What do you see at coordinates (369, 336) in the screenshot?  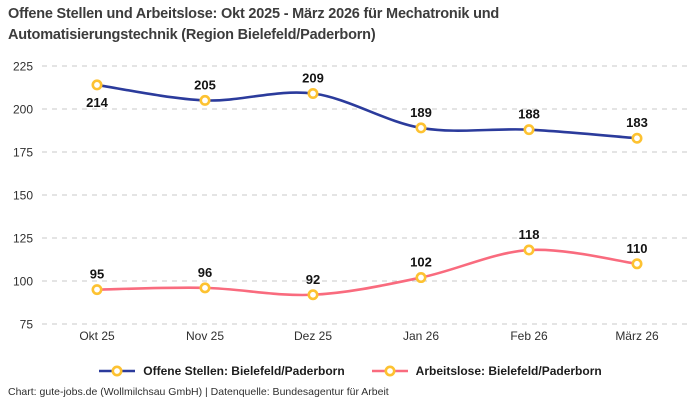 I see `x-axis-tick-labels: Okt 25 Nov 25 Dez 25 Jan 26 Feb 26 März 26` at bounding box center [369, 336].